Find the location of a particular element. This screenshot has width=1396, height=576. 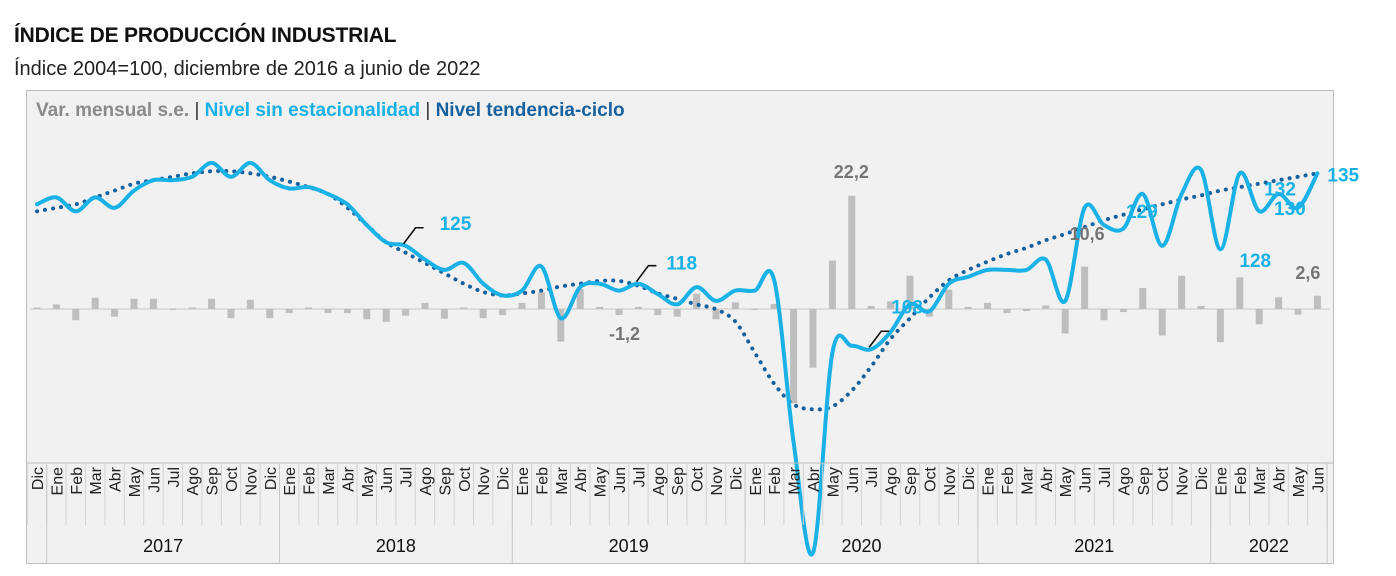

year-label: 2018 is located at coordinates (396, 546).